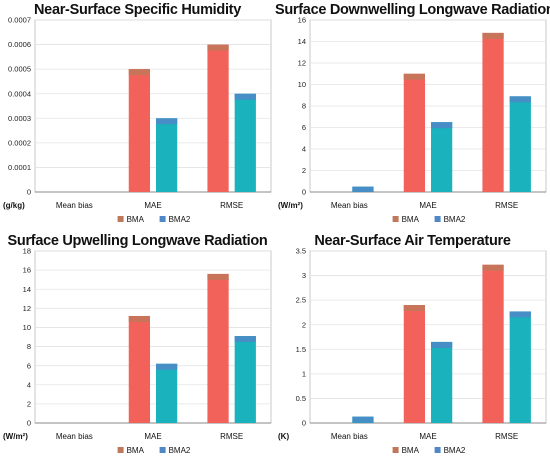 This screenshot has width=550, height=459. What do you see at coordinates (27, 251) in the screenshot?
I see `y-tick-label: 18` at bounding box center [27, 251].